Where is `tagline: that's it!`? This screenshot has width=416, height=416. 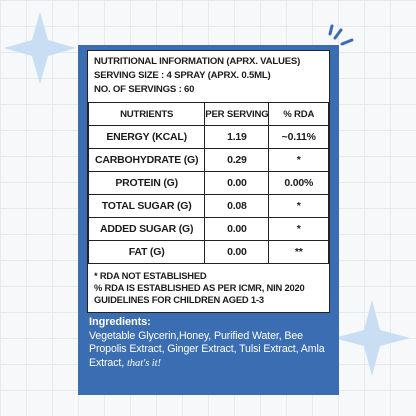 tagline: that's it! is located at coordinates (143, 363).